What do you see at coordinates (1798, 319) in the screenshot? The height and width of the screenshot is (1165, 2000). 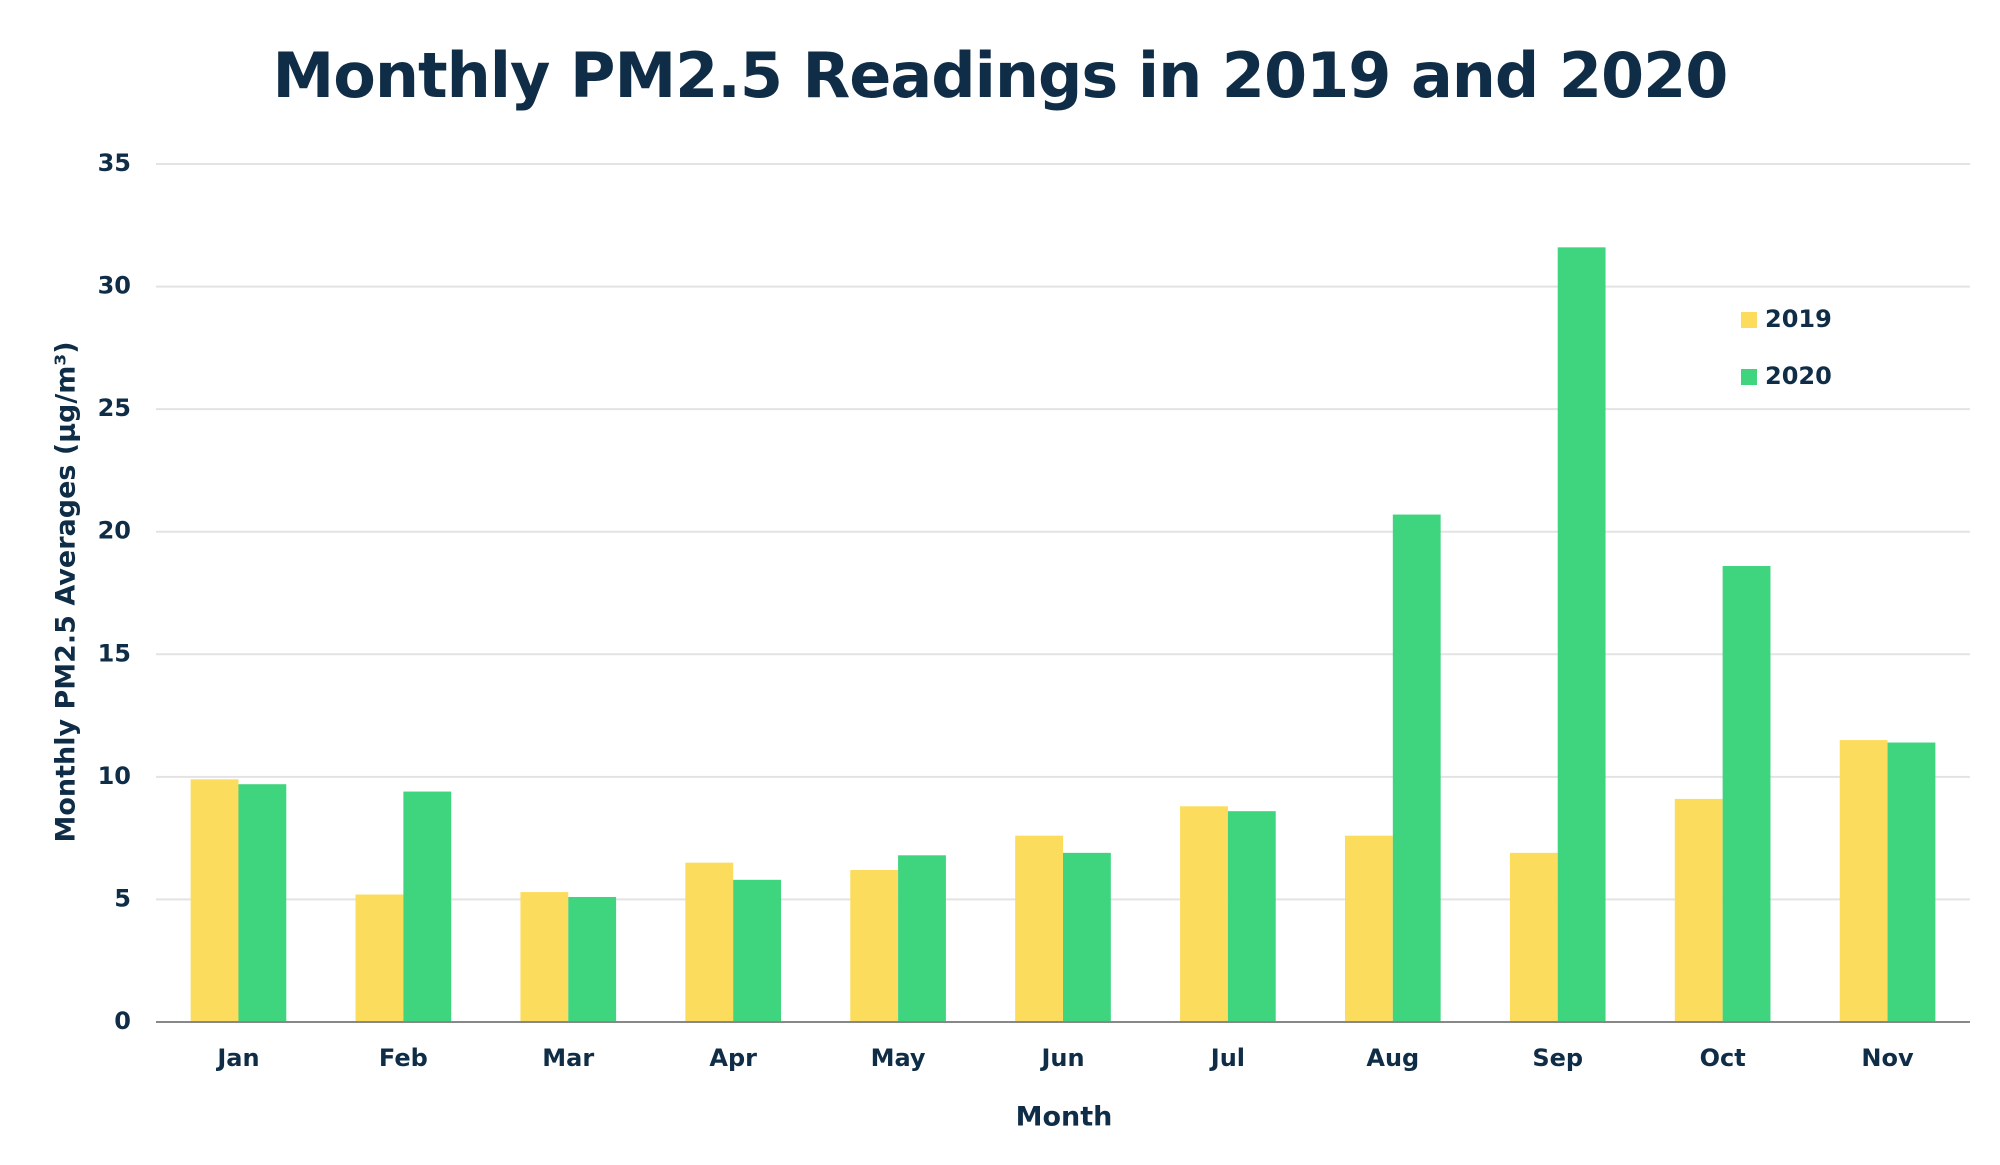 I see `legend-label: 2019` at bounding box center [1798, 319].